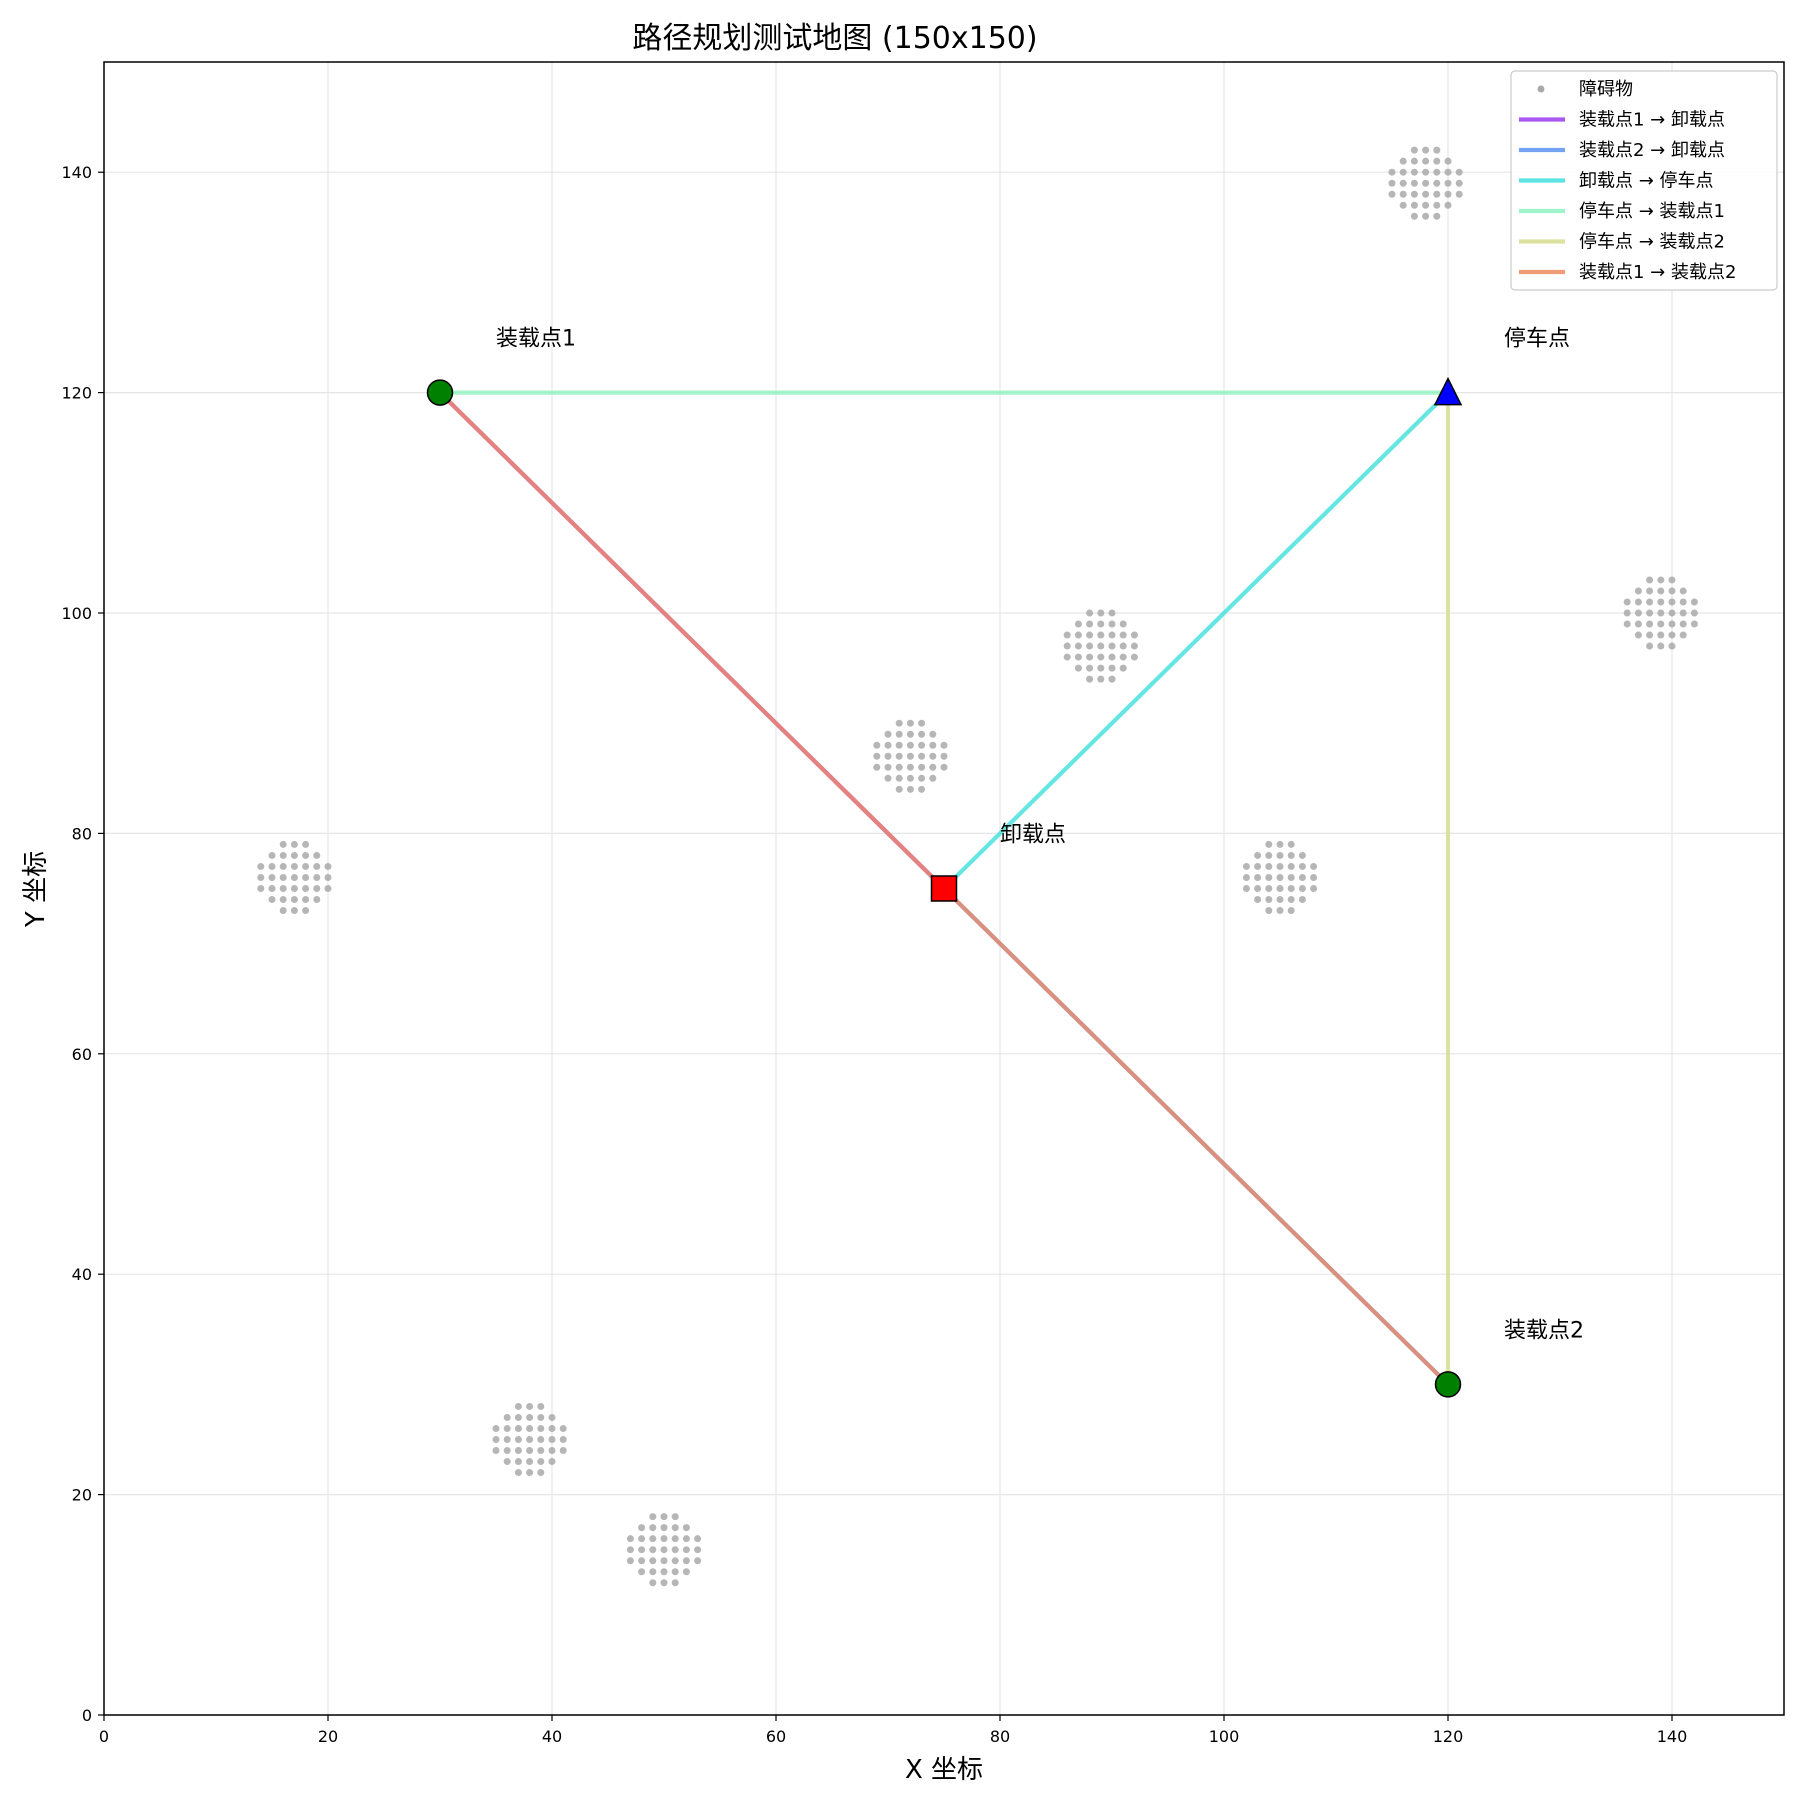 The width and height of the screenshot is (1800, 1800). I want to click on x-tick-label: 140, so click(1672, 1736).